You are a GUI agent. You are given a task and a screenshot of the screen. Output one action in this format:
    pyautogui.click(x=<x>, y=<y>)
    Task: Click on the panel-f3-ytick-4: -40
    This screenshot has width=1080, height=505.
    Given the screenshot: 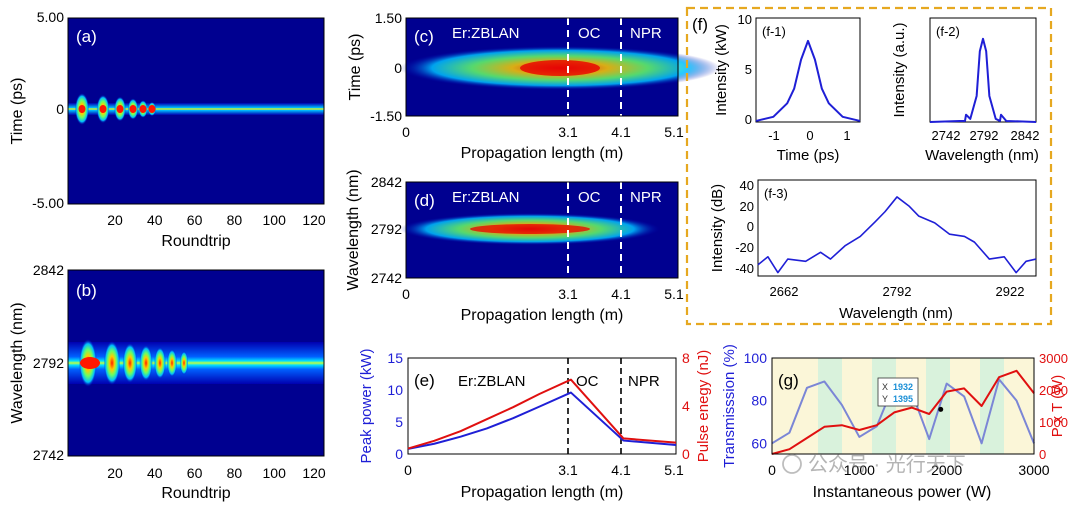 What is the action you would take?
    pyautogui.click(x=744, y=268)
    